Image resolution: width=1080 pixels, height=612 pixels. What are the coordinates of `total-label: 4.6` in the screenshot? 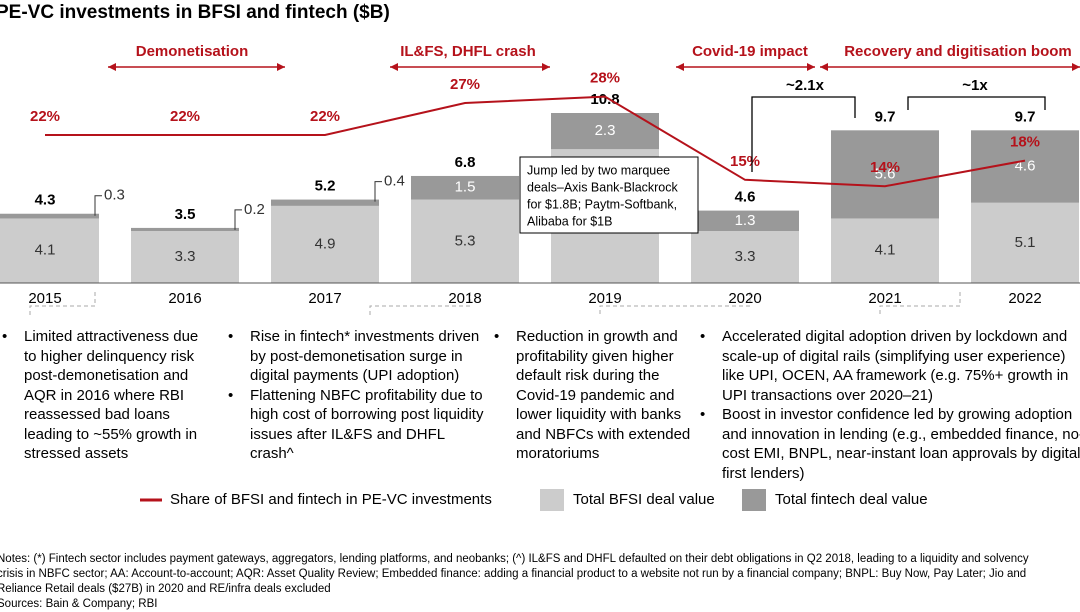 It's located at (745, 197).